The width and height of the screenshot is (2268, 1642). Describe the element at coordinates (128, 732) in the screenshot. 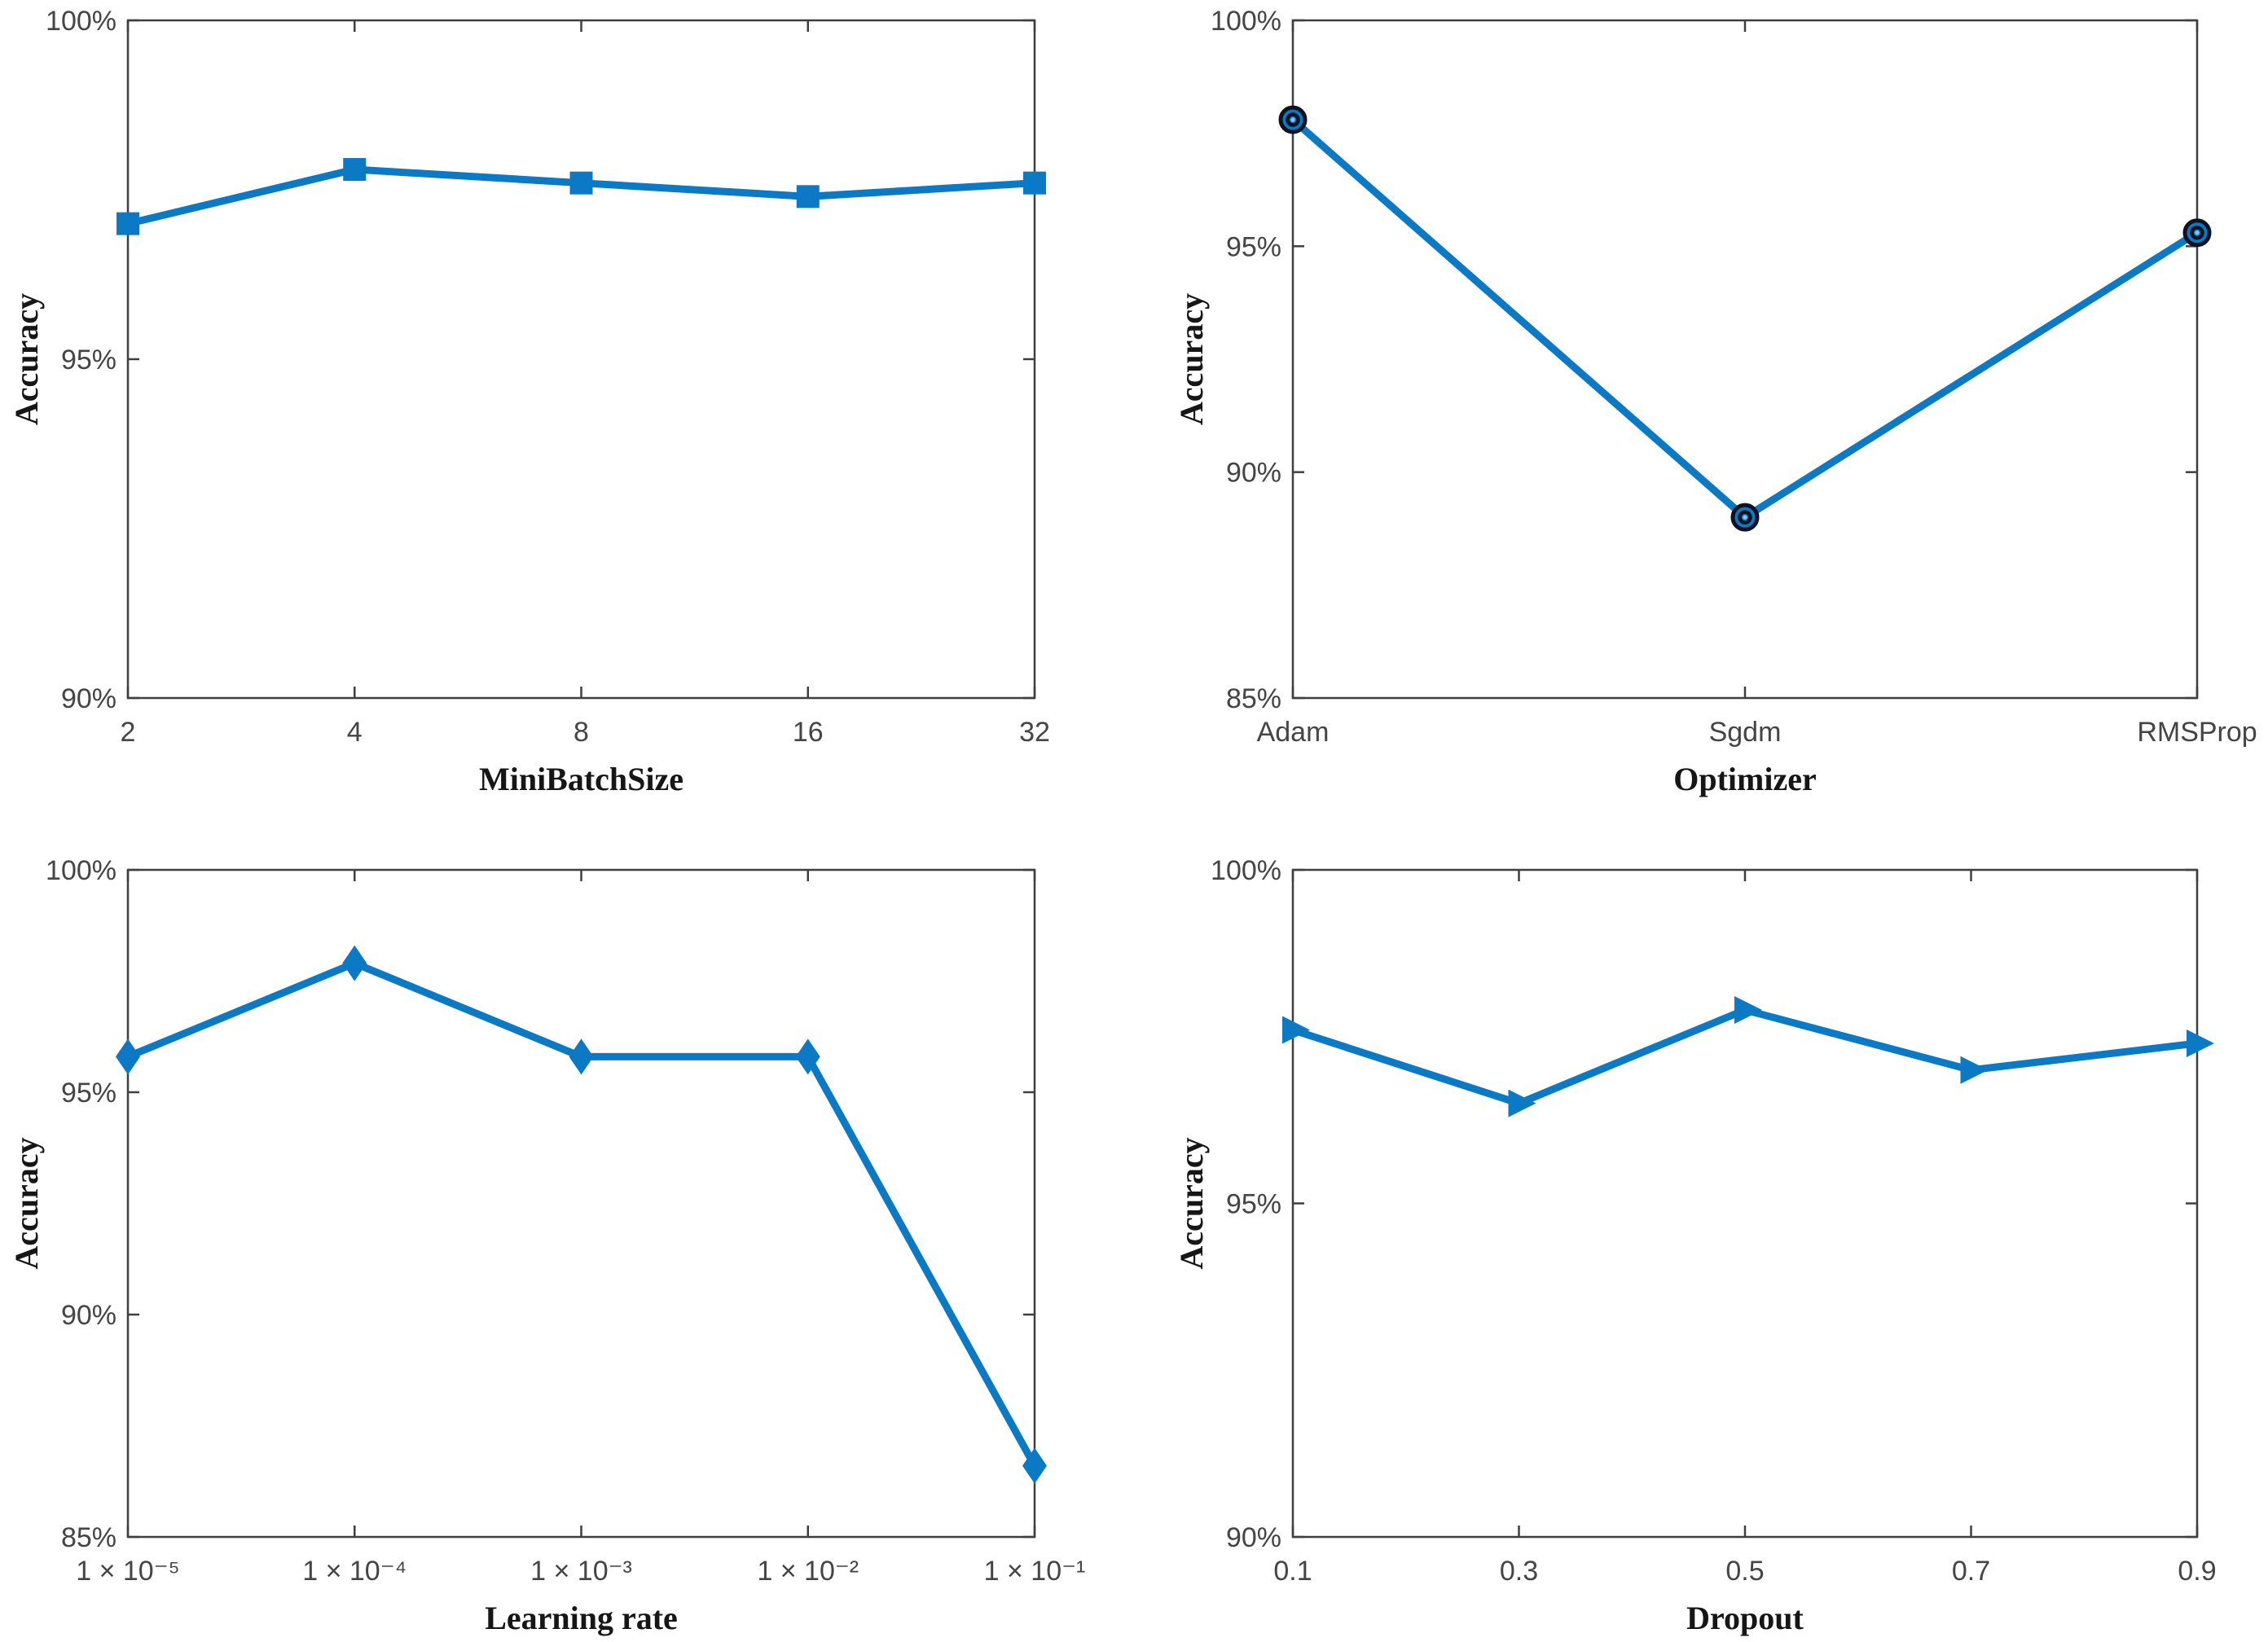

I see `x-tick-label: 2` at that location.